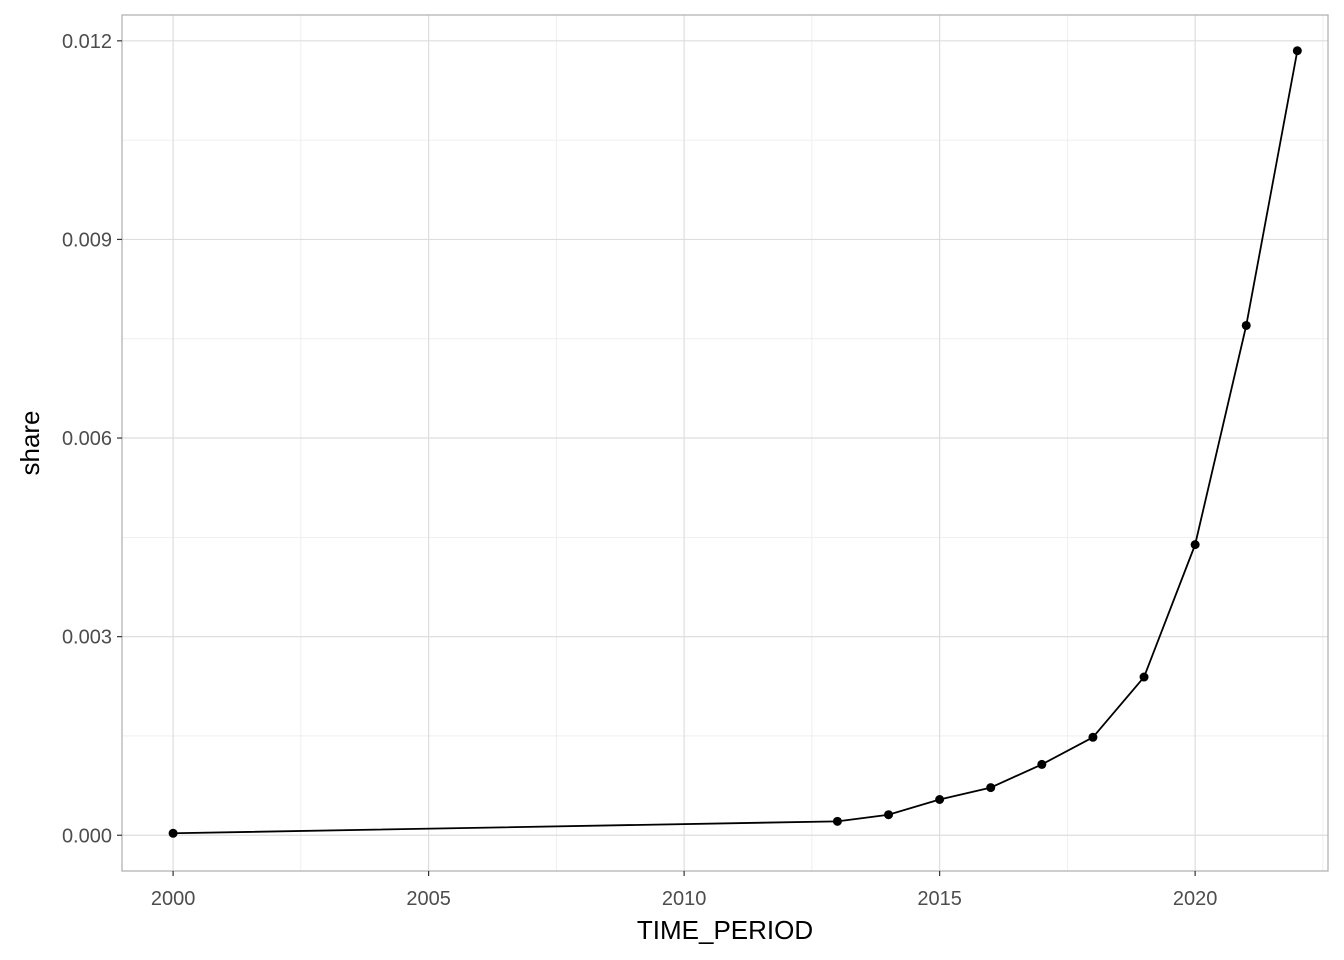  I want to click on y-tick-label: 0.012, so click(87, 42).